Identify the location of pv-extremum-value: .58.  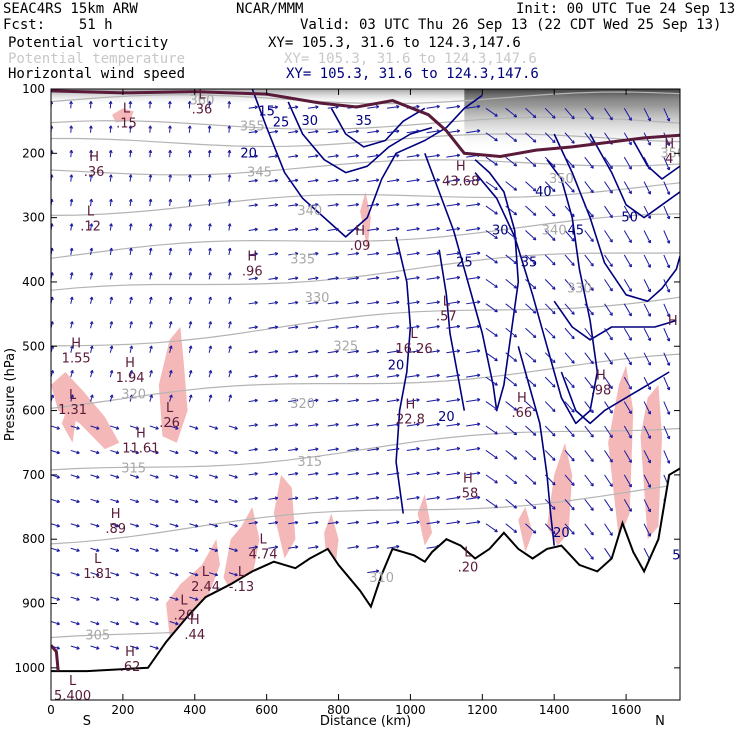
(468, 494).